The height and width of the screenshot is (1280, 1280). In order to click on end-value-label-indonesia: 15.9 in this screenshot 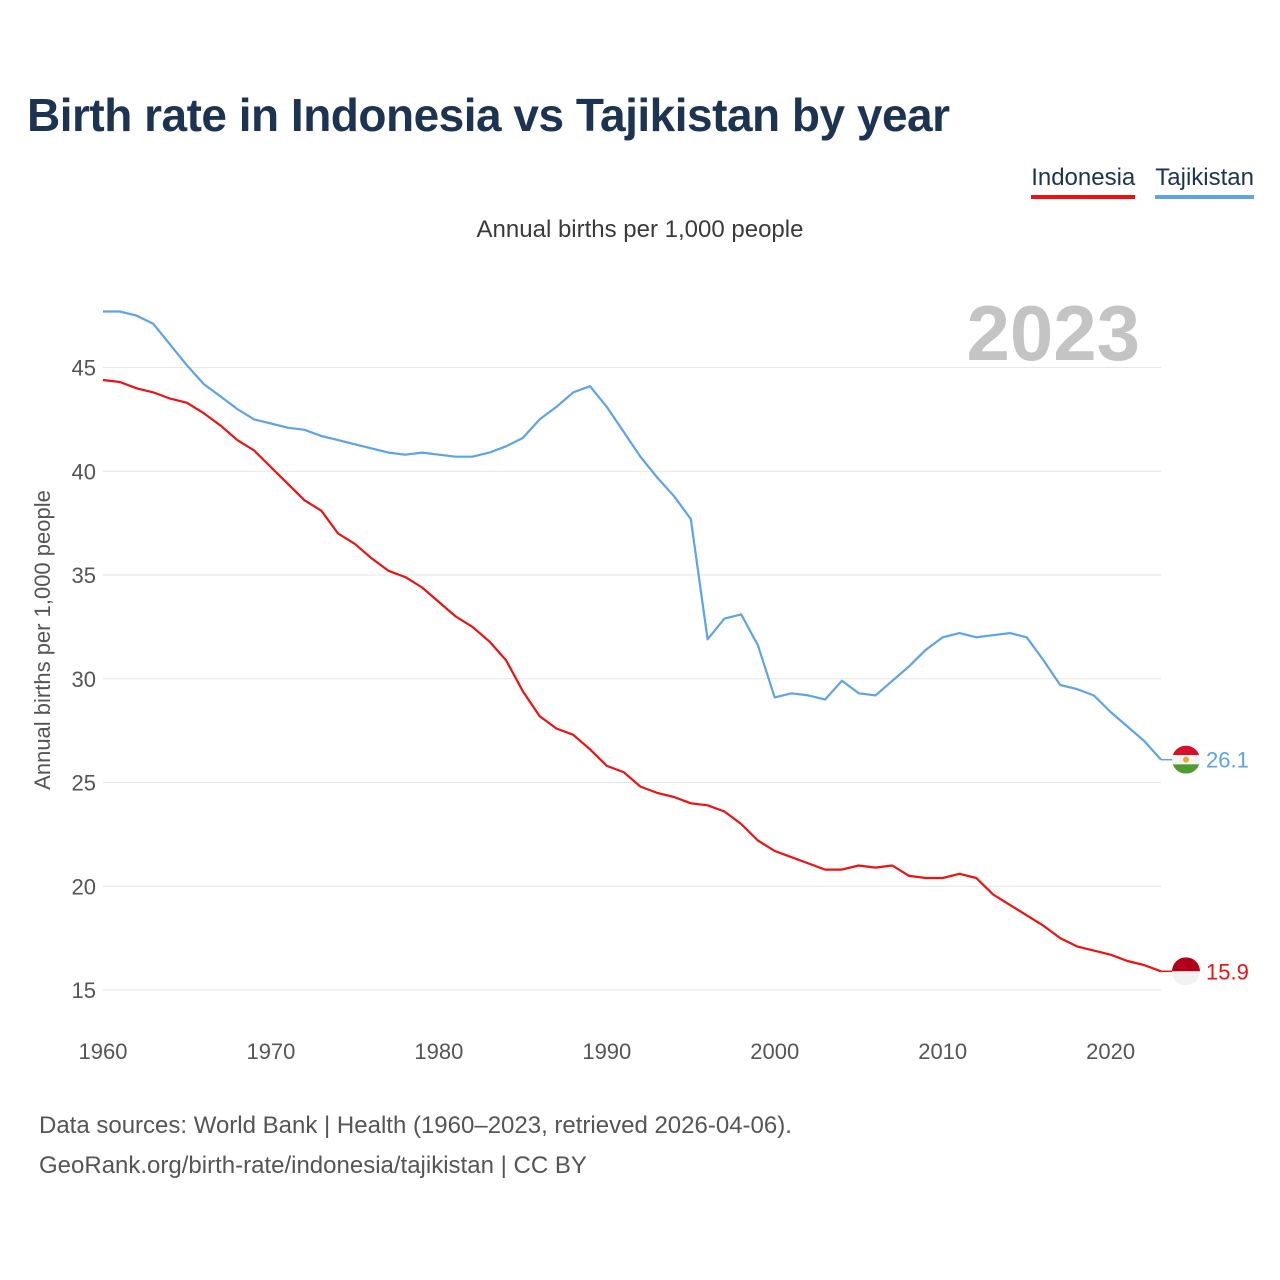, I will do `click(1227, 971)`.